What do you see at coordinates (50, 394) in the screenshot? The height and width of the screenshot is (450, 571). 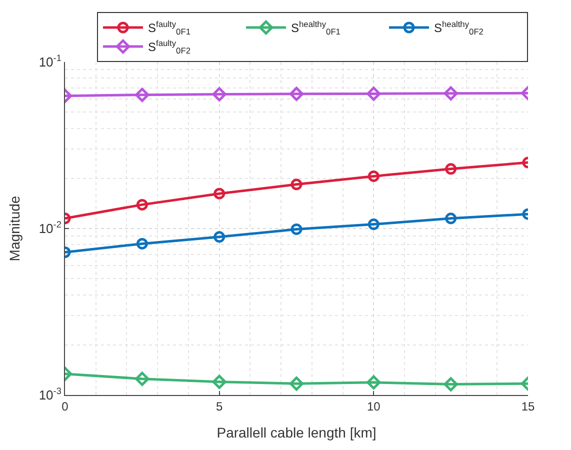 I see `y-tick-label: 10$^{-3}$` at bounding box center [50, 394].